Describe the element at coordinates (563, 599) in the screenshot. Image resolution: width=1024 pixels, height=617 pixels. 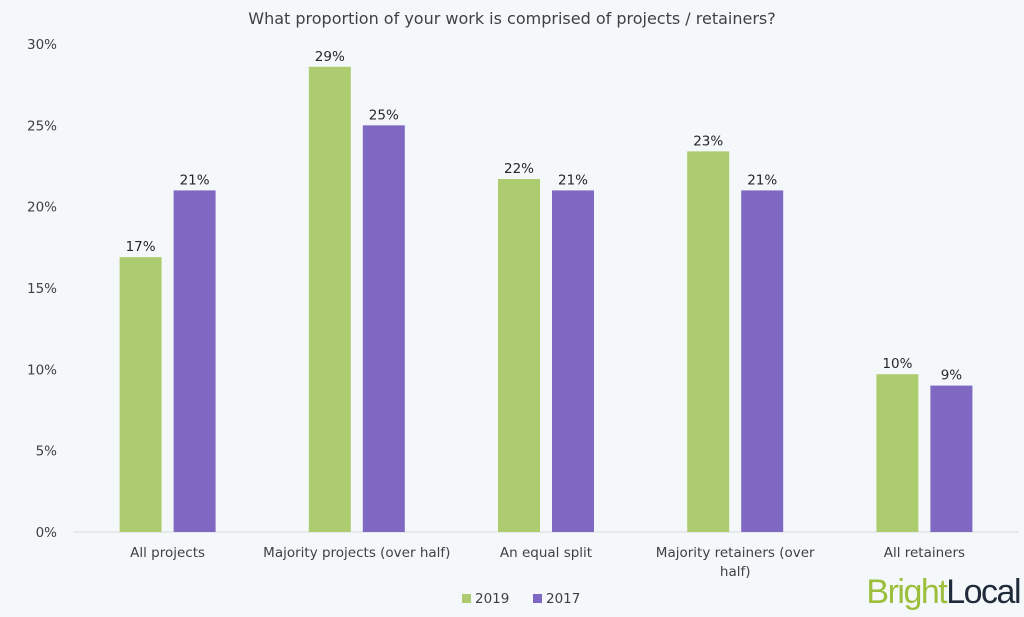
I see `legend-label: 2017` at that location.